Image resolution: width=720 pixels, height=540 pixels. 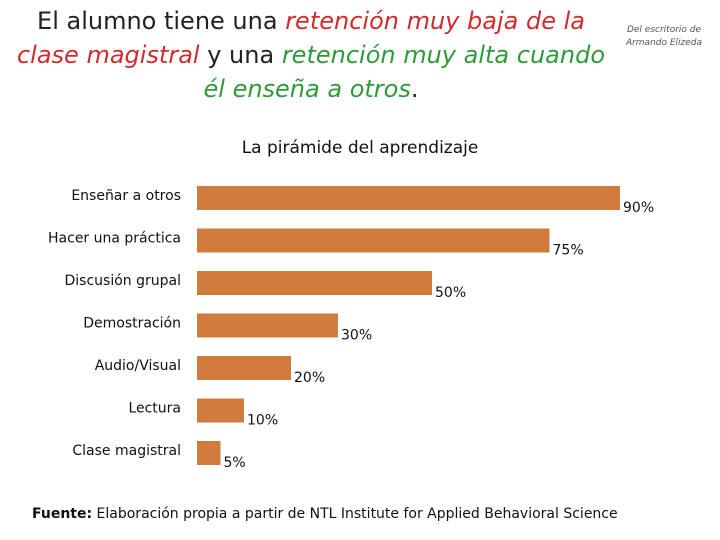 What do you see at coordinates (235, 463) in the screenshot?
I see `value-label: 5%` at bounding box center [235, 463].